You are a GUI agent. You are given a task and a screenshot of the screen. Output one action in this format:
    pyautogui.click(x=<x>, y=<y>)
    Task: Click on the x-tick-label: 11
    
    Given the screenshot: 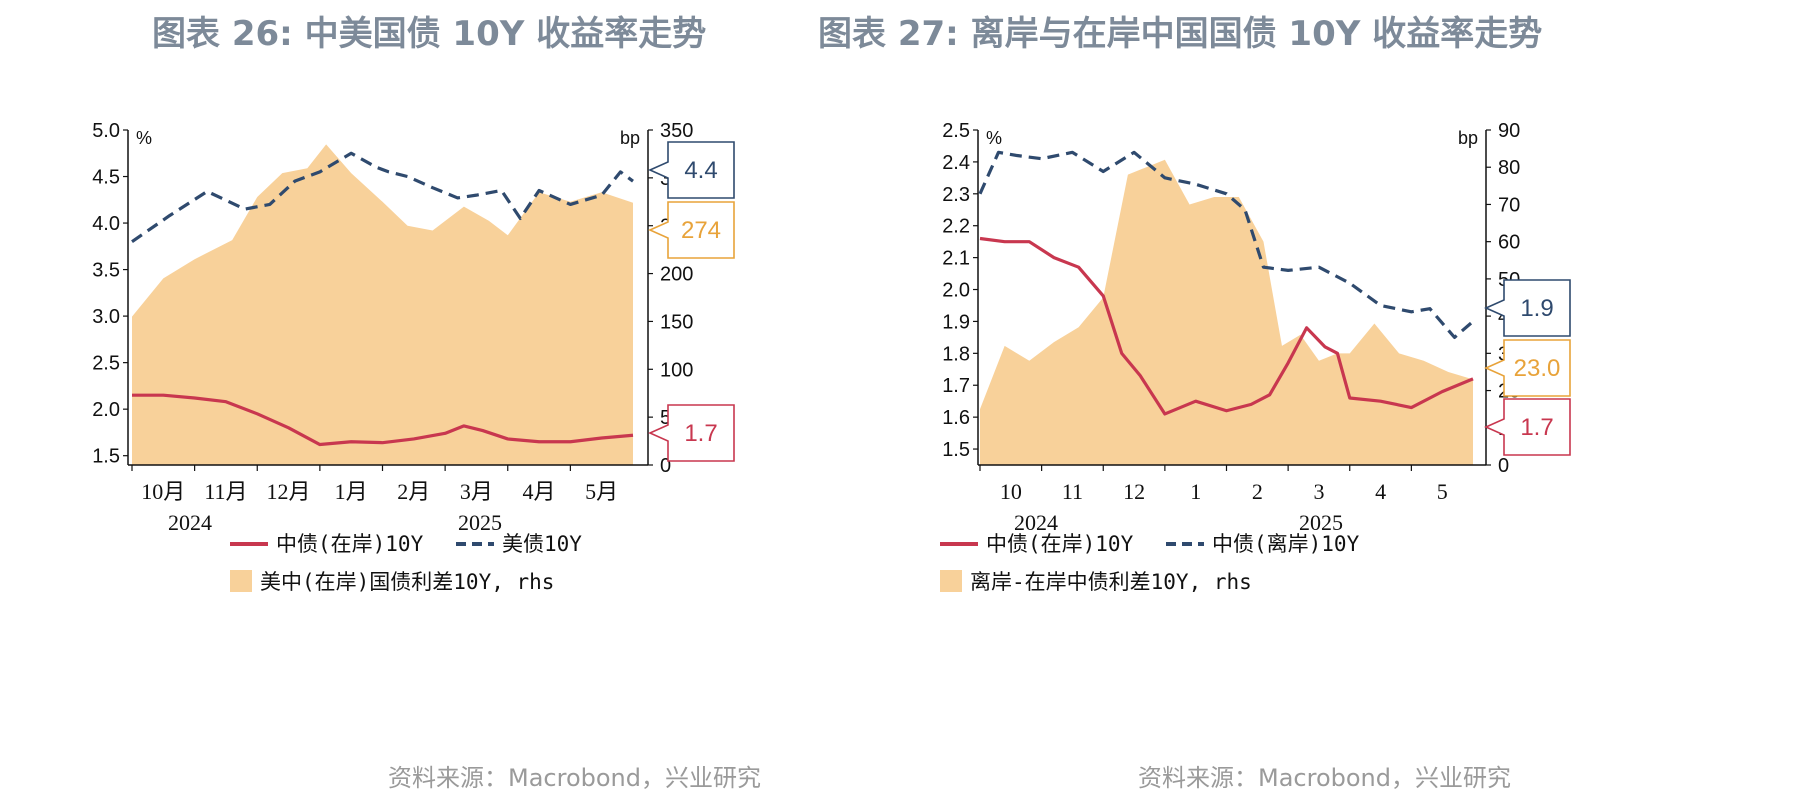 What is the action you would take?
    pyautogui.click(x=1072, y=491)
    